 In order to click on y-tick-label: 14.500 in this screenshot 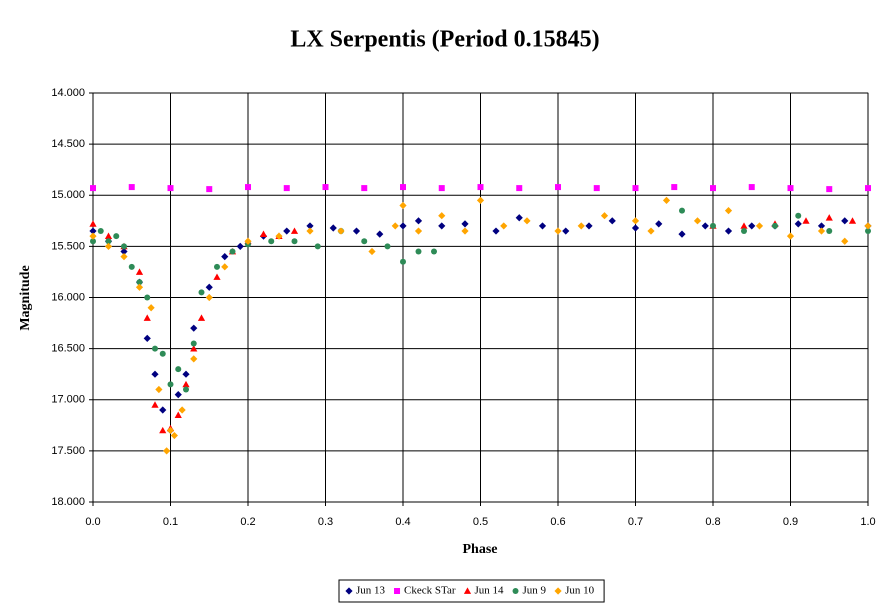, I will do `click(68, 144)`.